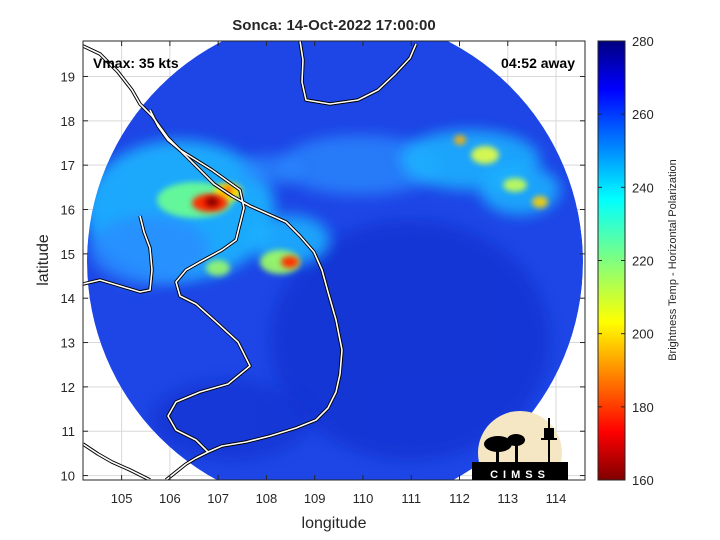  Describe the element at coordinates (643, 41) in the screenshot. I see `colorbar-tick-label: 280` at that location.